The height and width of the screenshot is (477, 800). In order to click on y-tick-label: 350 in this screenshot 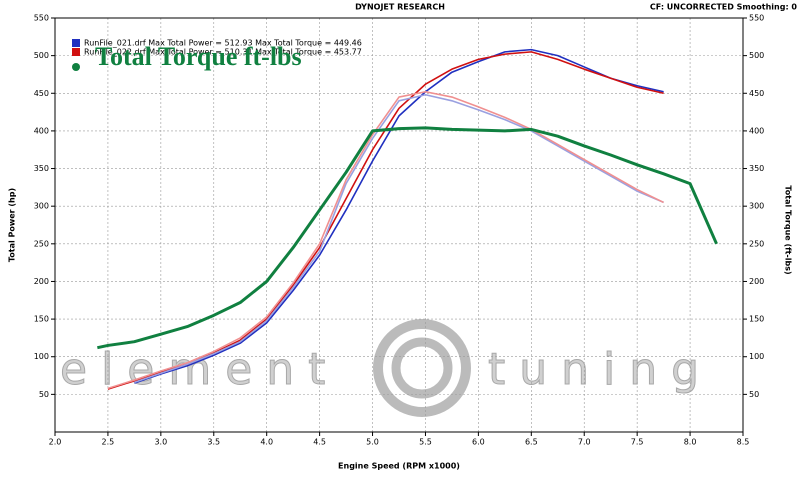, I will do `click(41, 168)`.